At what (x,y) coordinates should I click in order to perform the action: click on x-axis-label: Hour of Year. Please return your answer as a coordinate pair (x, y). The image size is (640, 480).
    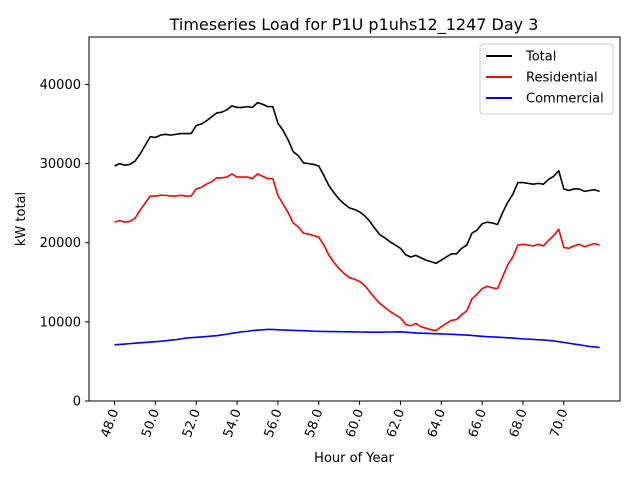
    Looking at the image, I should click on (354, 458).